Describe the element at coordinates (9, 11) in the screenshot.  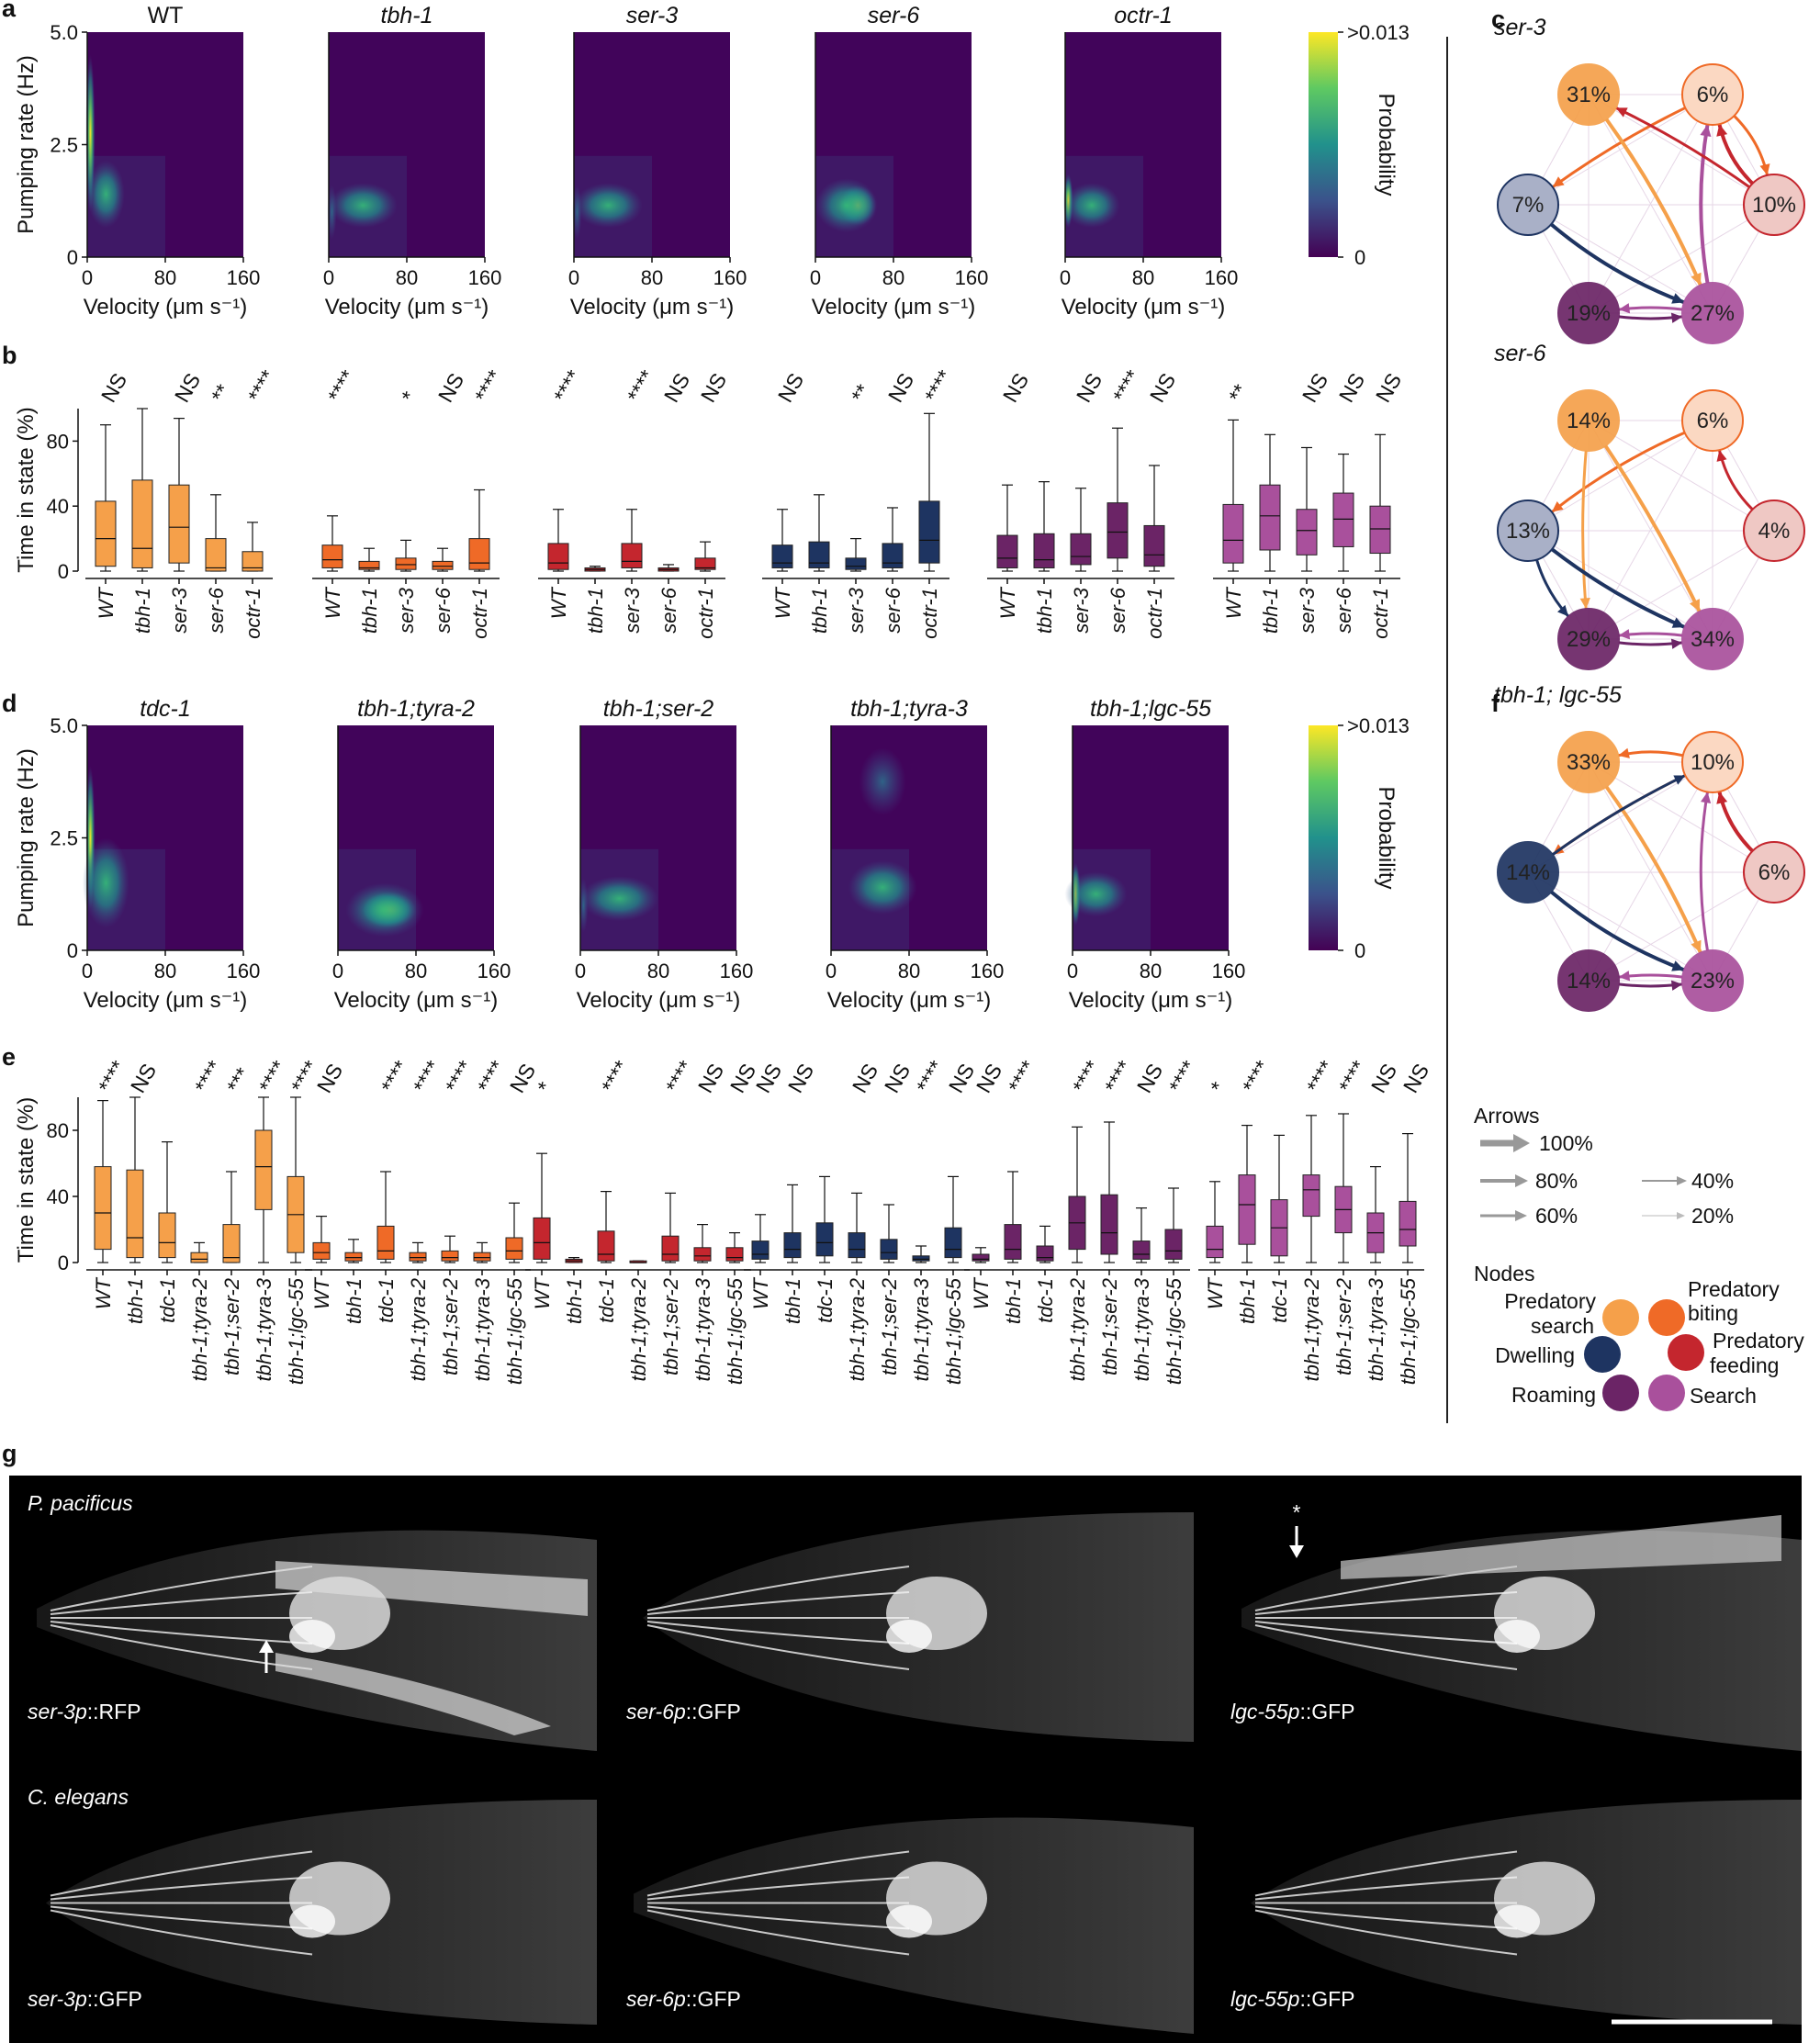
I see `panel-letter-a: a` at that location.